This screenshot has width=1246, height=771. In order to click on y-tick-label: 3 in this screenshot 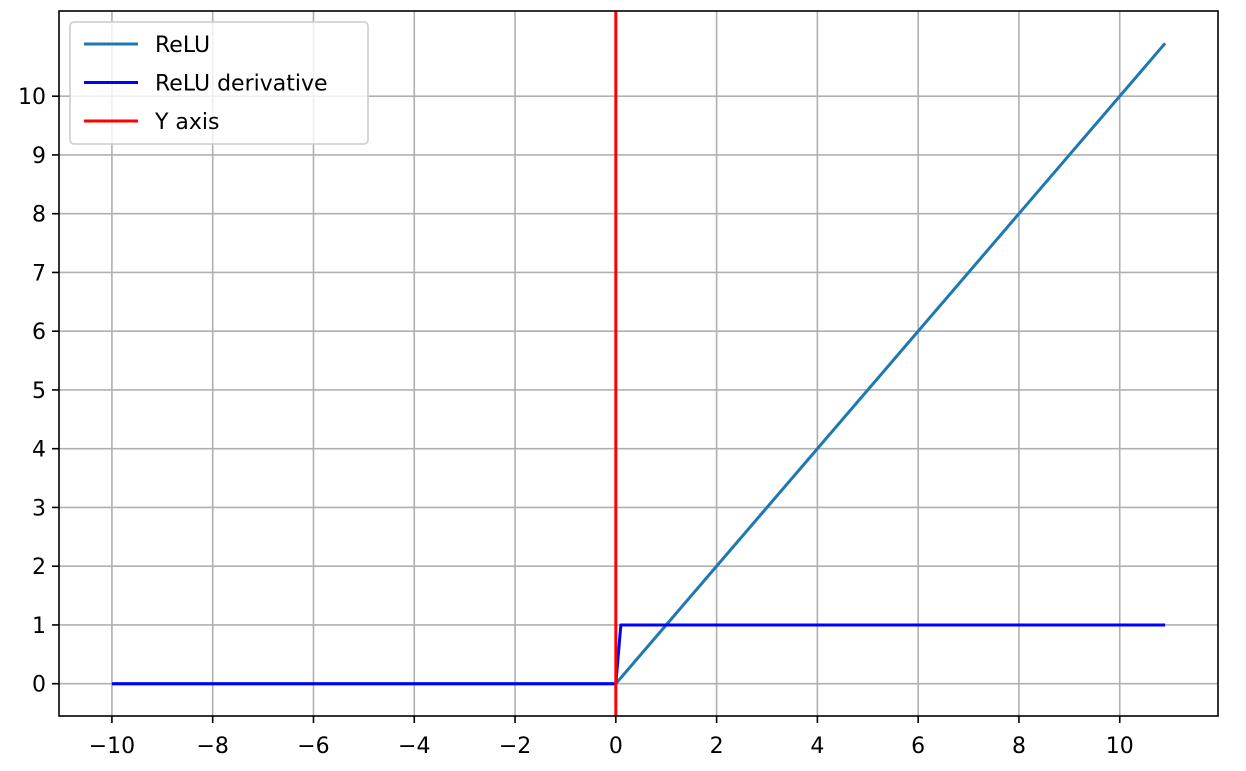, I will do `click(39, 508)`.